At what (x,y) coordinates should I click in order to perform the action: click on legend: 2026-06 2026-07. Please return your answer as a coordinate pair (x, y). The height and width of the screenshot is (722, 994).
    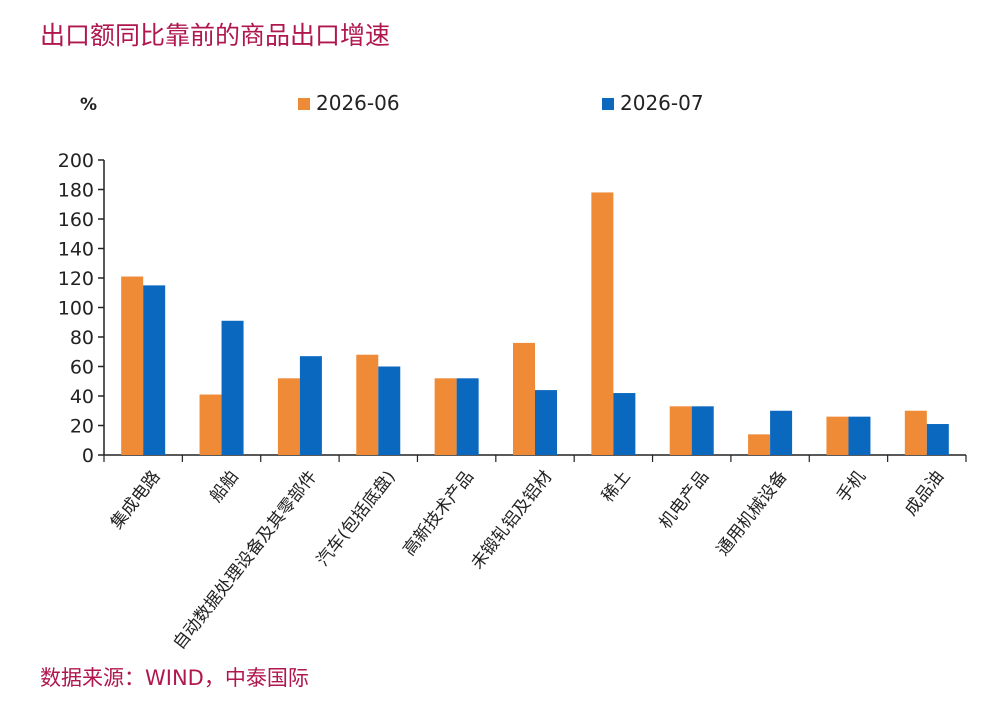
    Looking at the image, I should click on (501, 103).